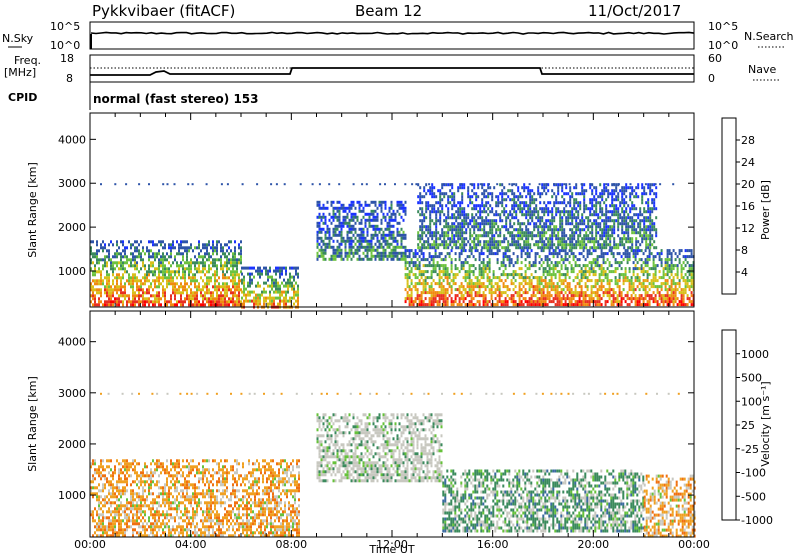 The height and width of the screenshot is (554, 800). What do you see at coordinates (388, 11) in the screenshot?
I see `beam-title: Beam 12` at bounding box center [388, 11].